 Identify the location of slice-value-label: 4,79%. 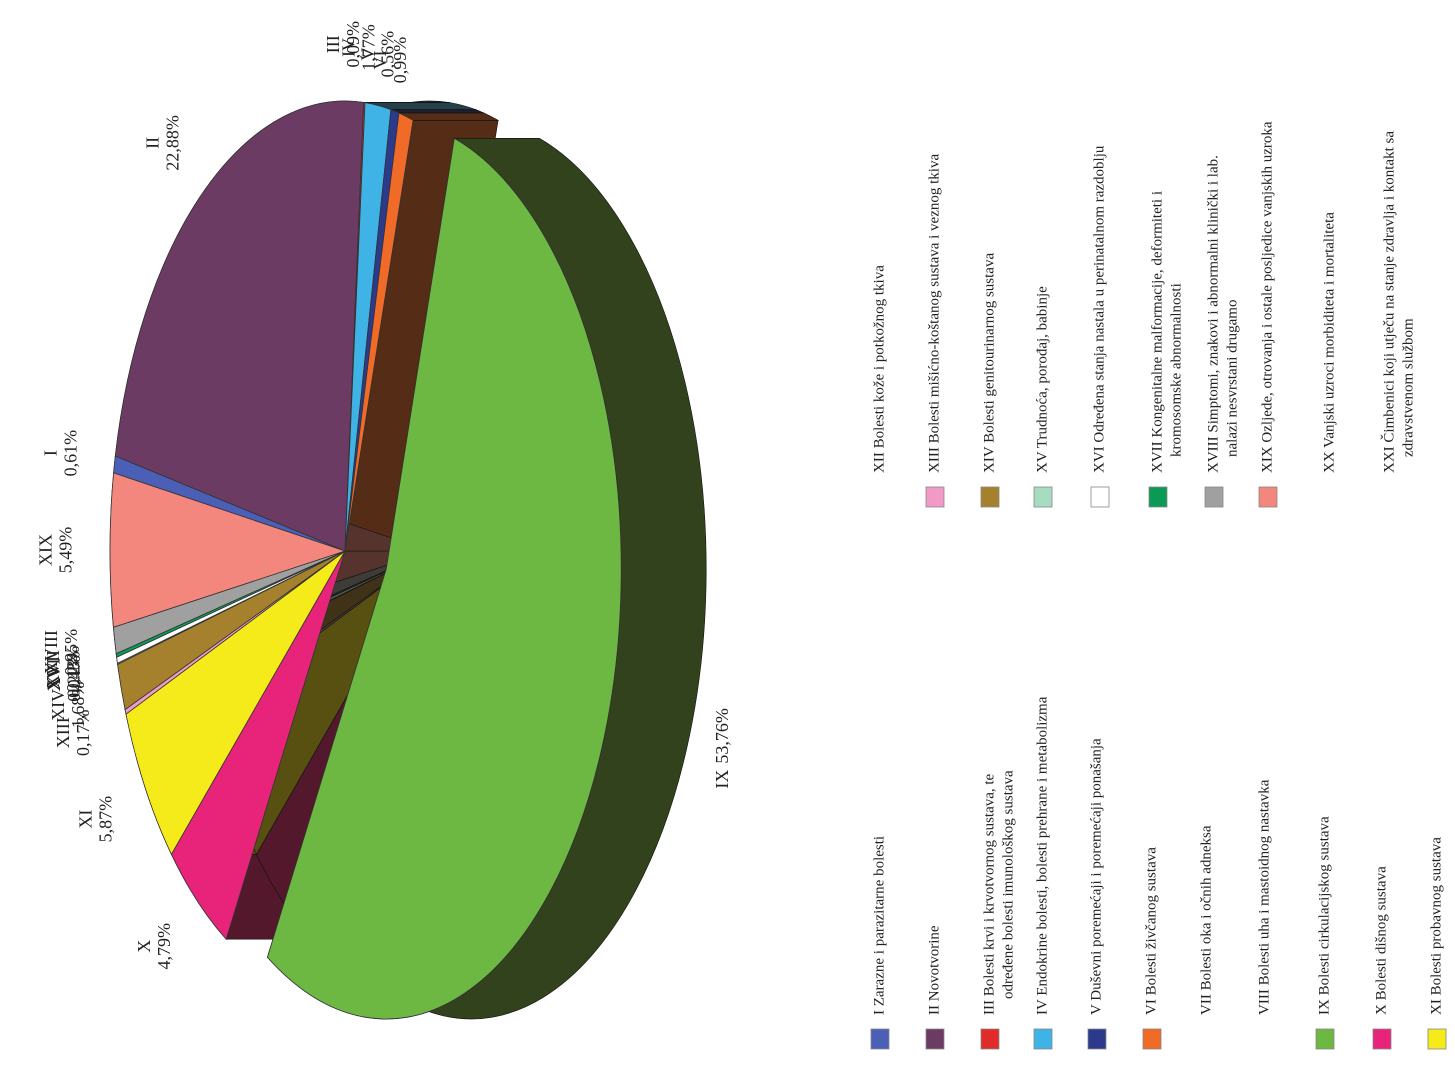
(164, 946).